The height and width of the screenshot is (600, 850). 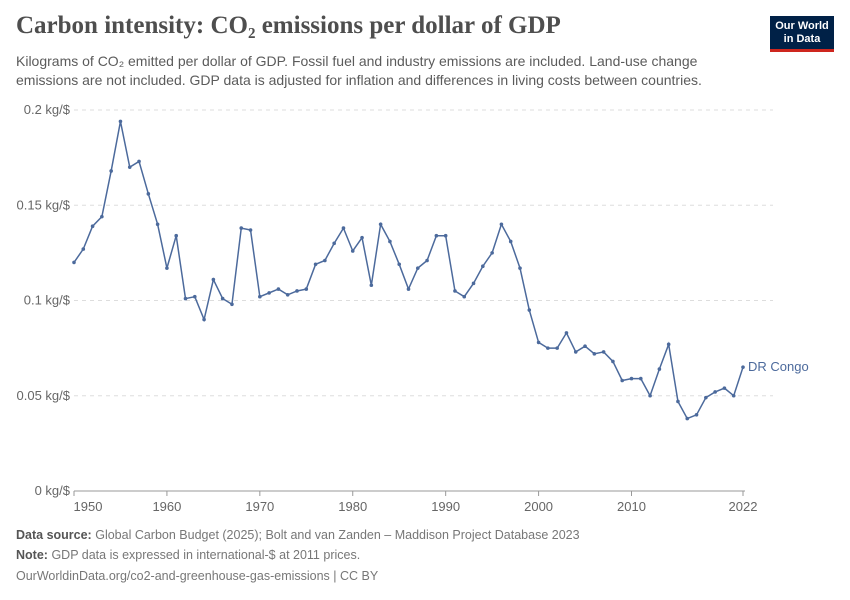 What do you see at coordinates (44, 204) in the screenshot?
I see `y-tick-label: 0.15 kg/$` at bounding box center [44, 204].